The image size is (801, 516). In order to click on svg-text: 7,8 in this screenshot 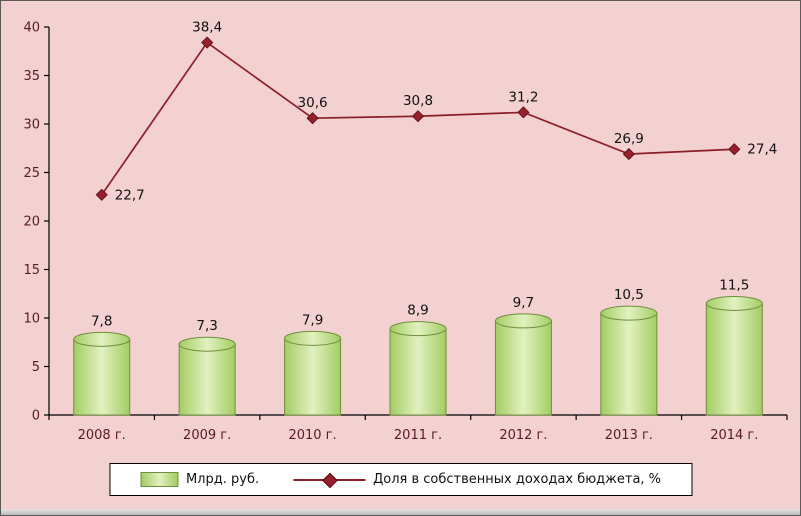, I will do `click(101, 321)`.